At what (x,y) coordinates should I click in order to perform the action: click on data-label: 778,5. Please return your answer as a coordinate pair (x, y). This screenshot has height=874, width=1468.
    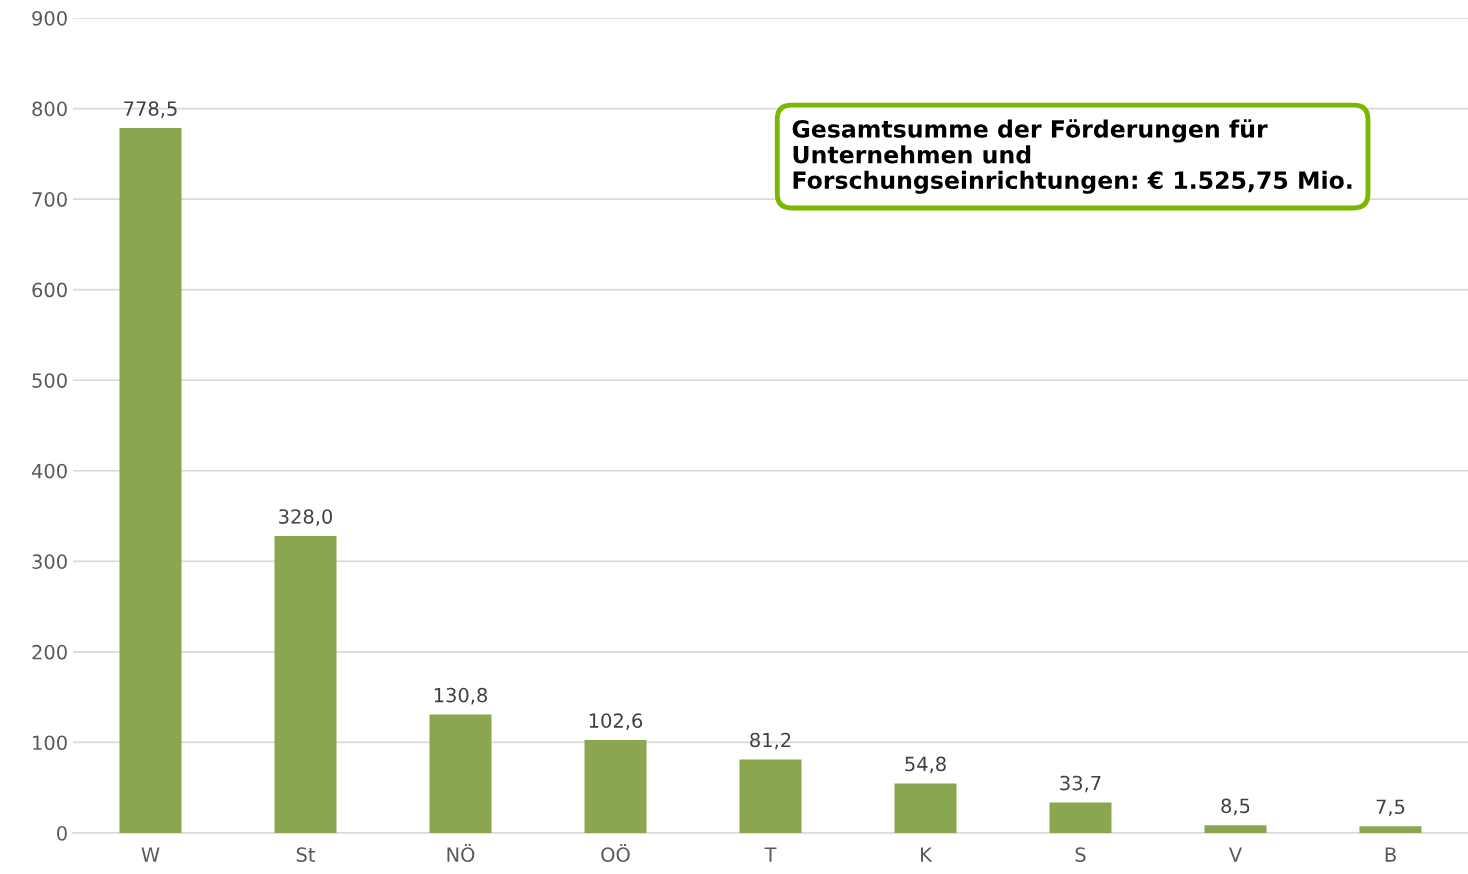
    Looking at the image, I should click on (150, 109).